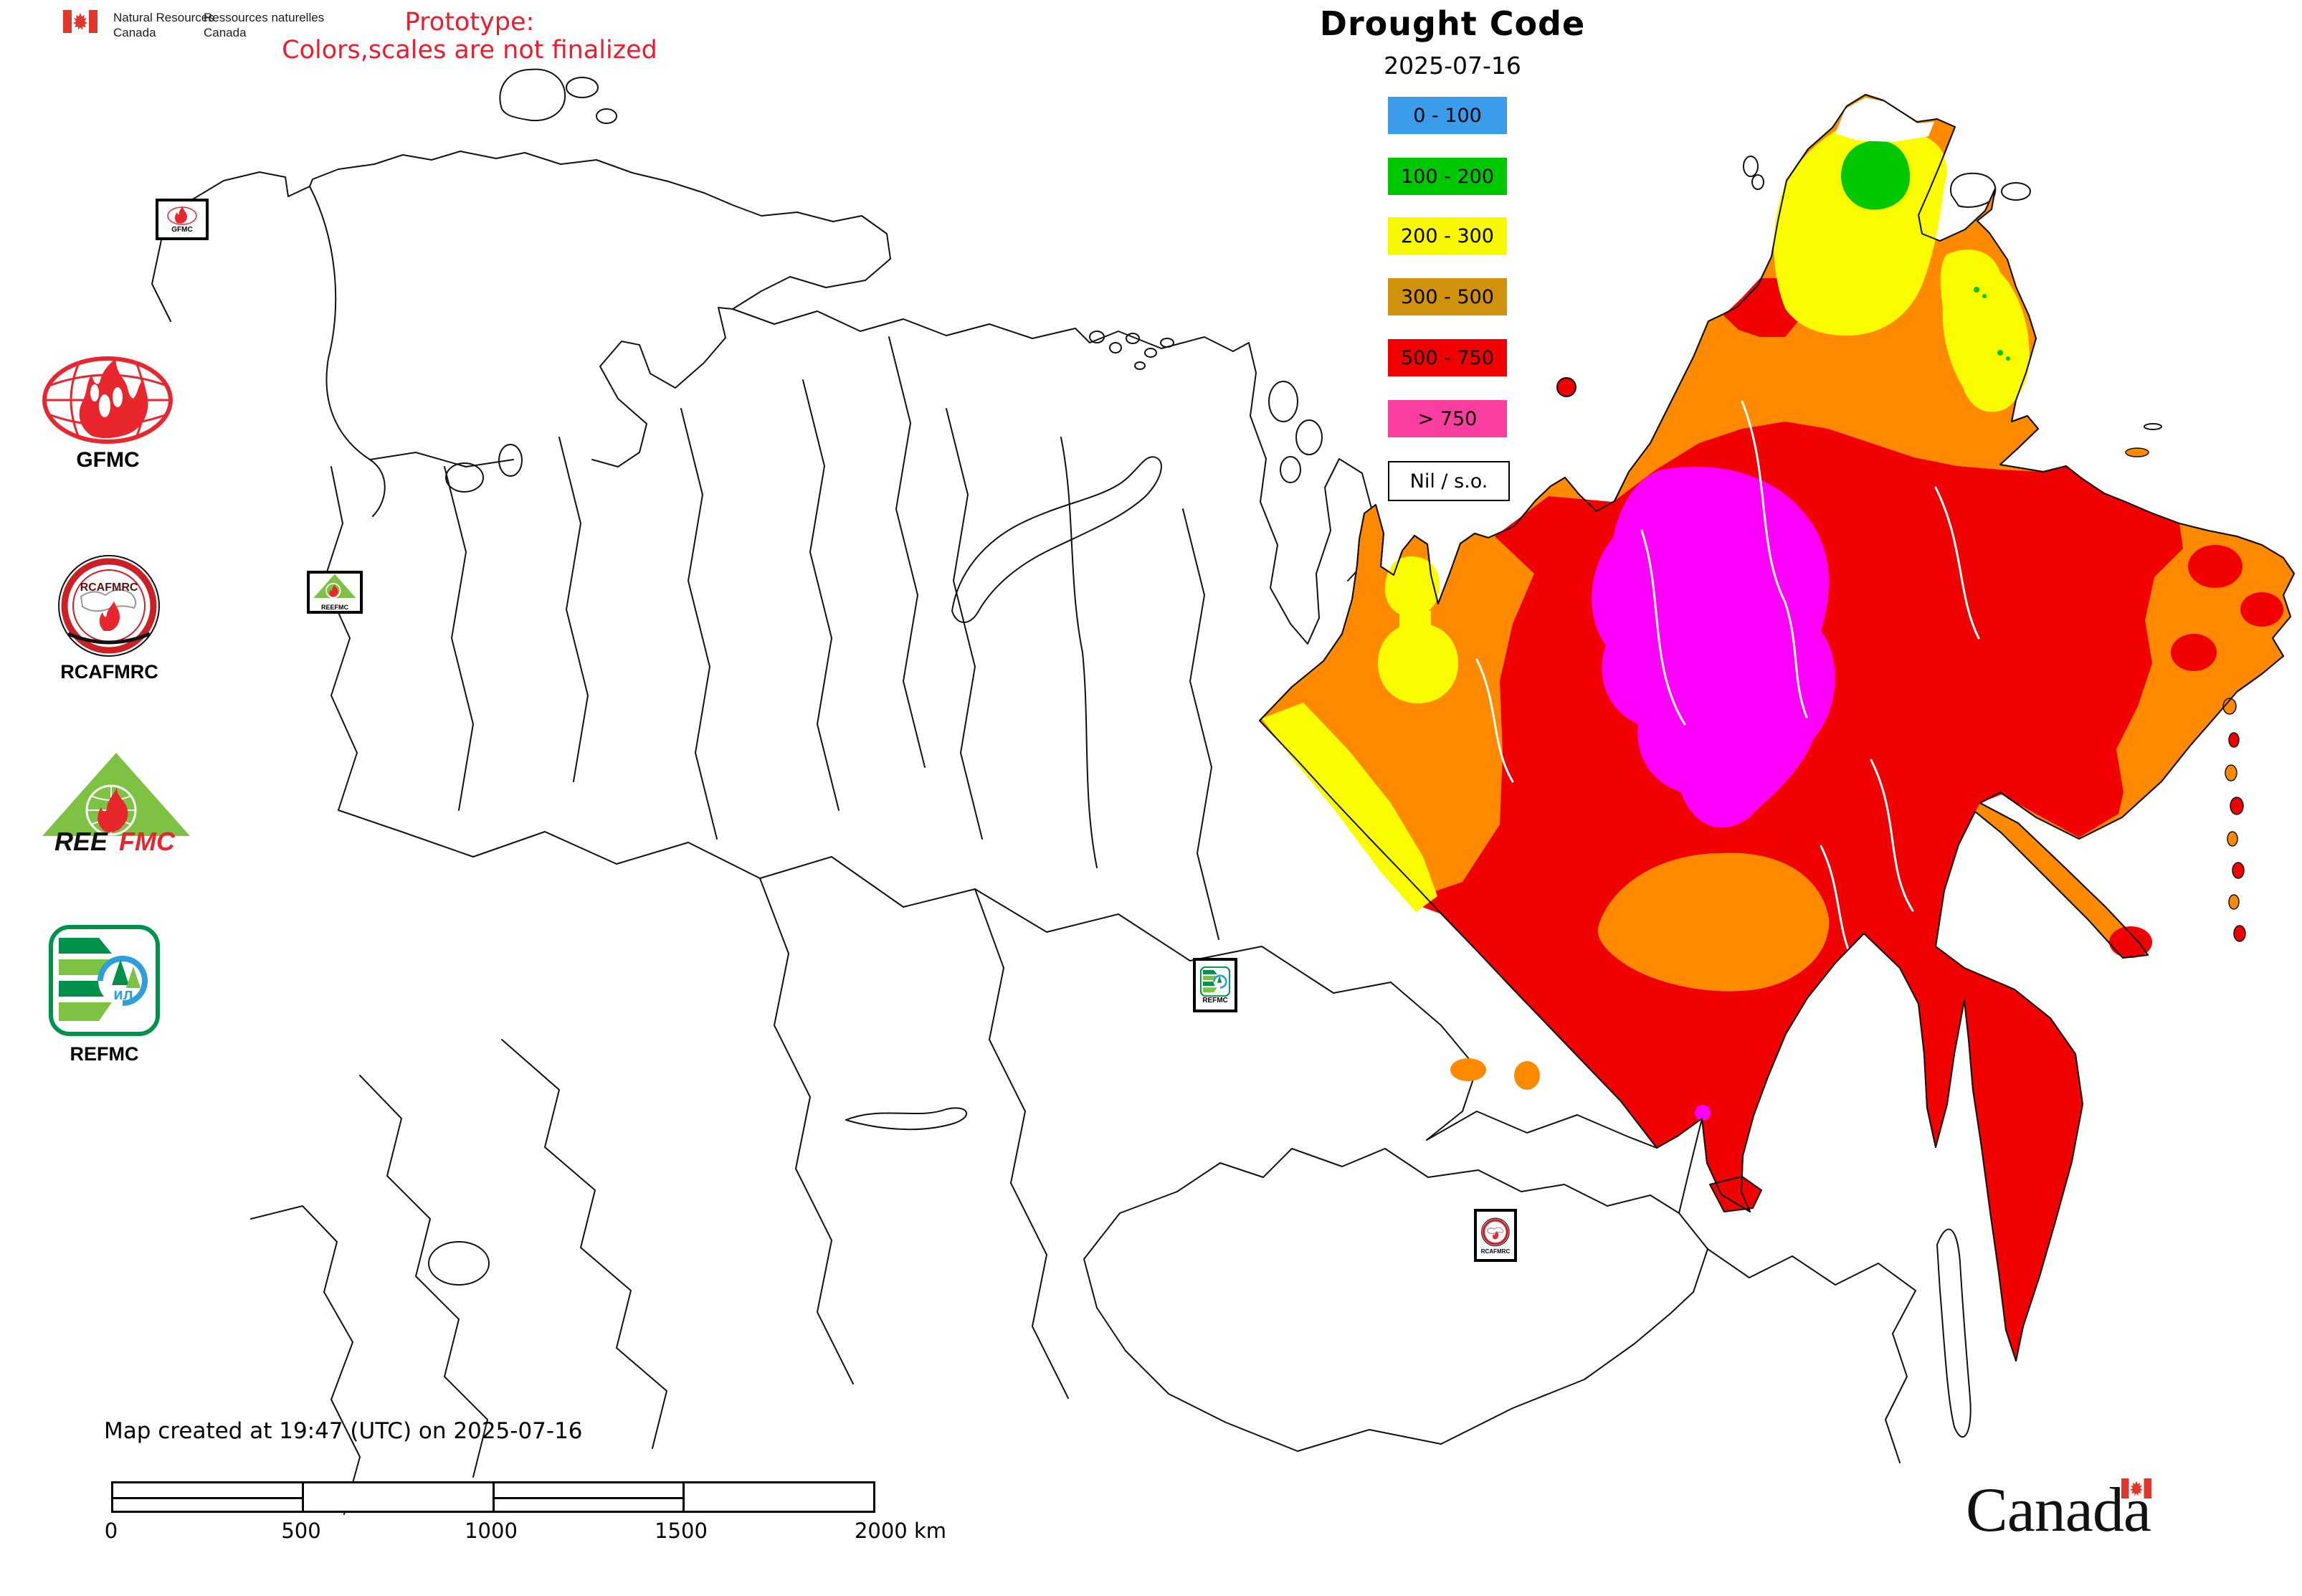 The image size is (2302, 1596). Describe the element at coordinates (109, 600) in the screenshot. I see `rcafmrc-map-sketch` at that location.